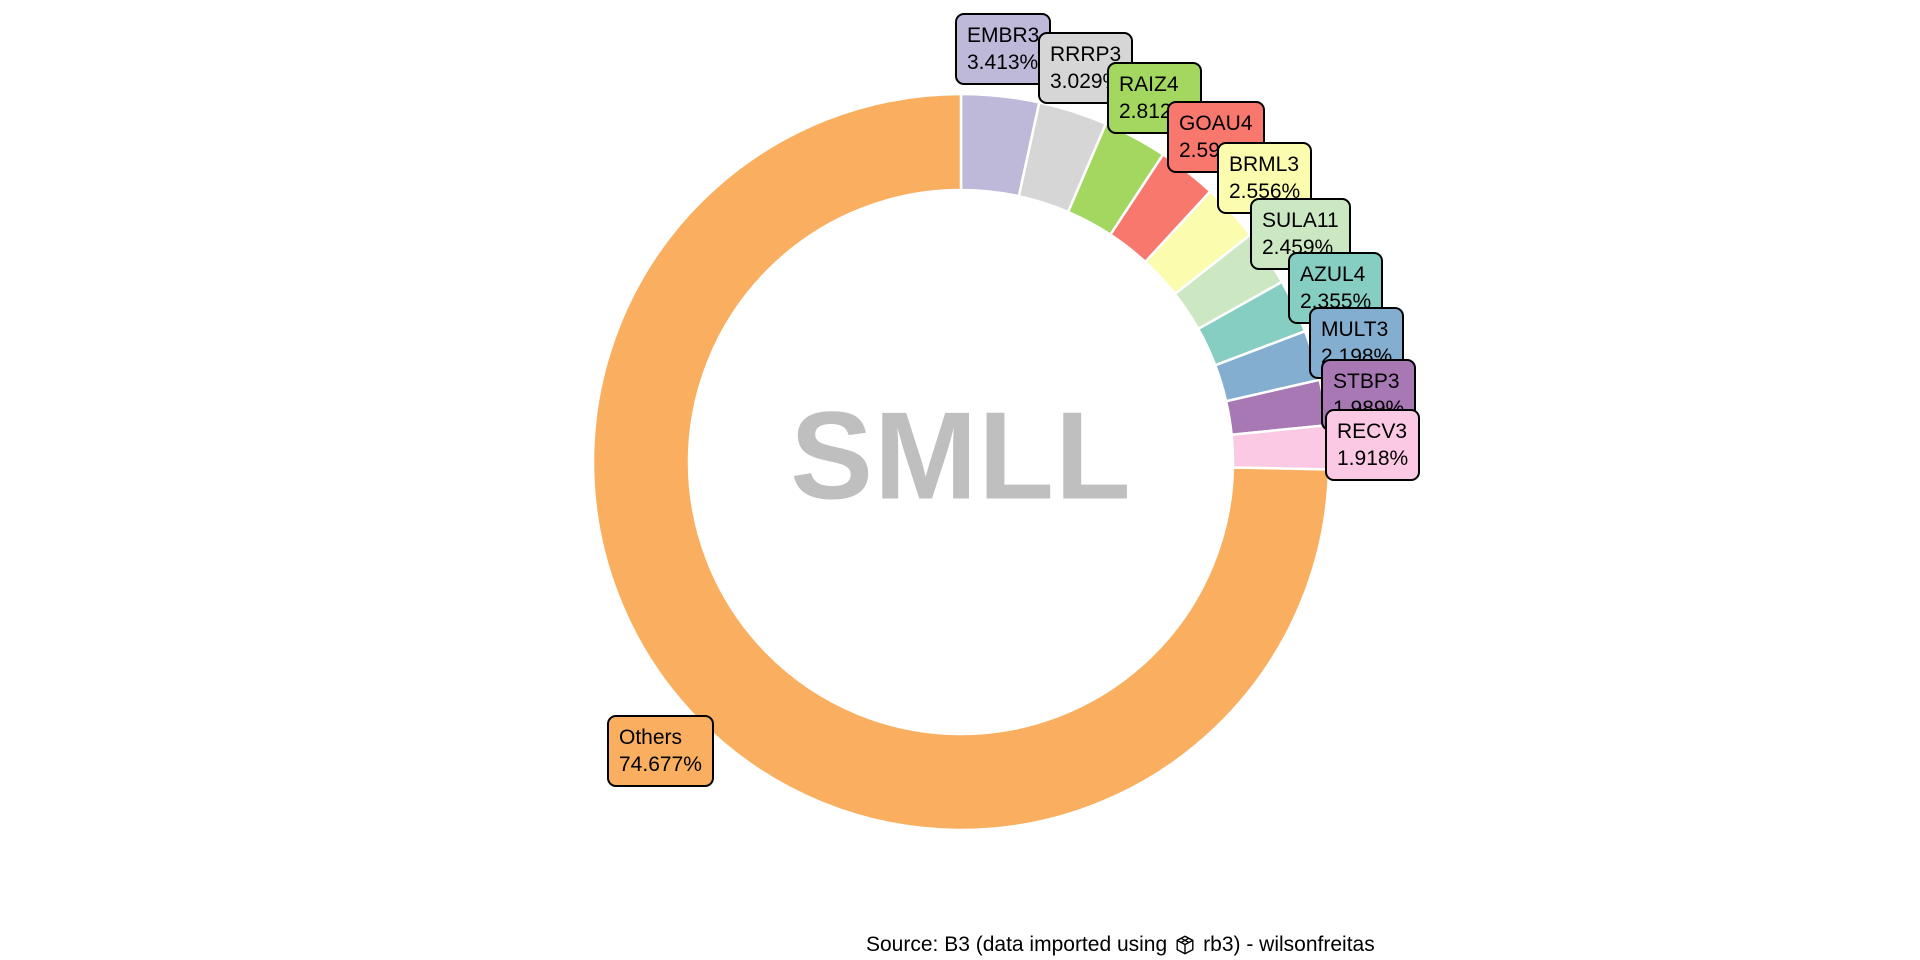 The width and height of the screenshot is (1920, 960). Describe the element at coordinates (1003, 49) in the screenshot. I see `slice-label-embr3: EMBR3 3.413%` at that location.